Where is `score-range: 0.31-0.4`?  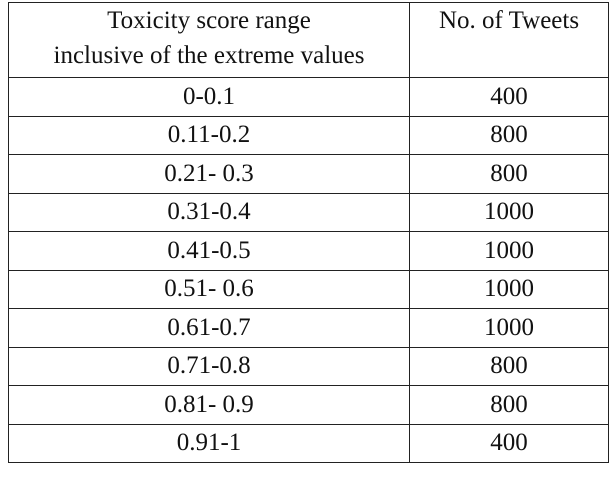
score-range: 0.31-0.4 is located at coordinates (209, 212).